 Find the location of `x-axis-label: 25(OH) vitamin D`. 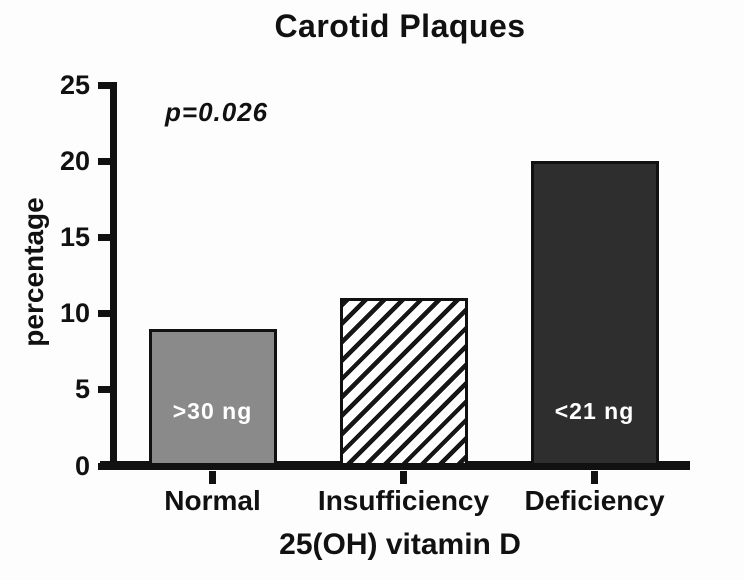

x-axis-label: 25(OH) vitamin D is located at coordinates (400, 544).